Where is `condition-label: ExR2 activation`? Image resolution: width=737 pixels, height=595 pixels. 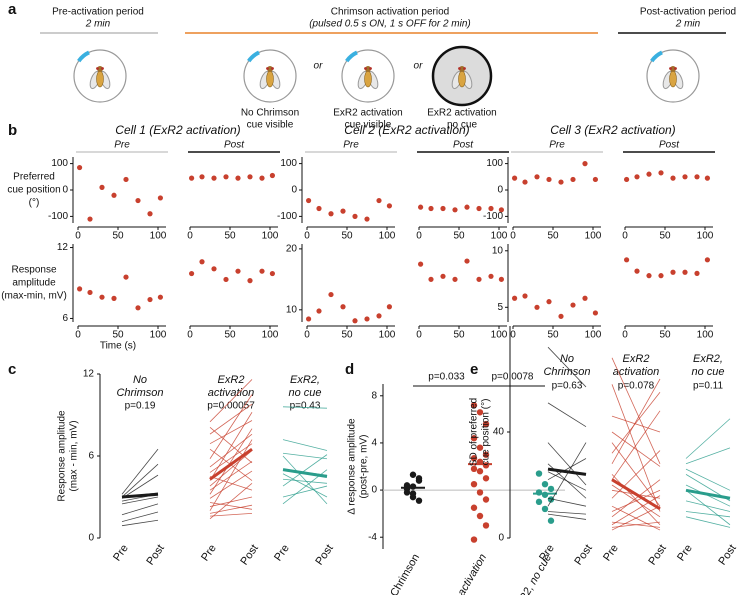 condition-label: ExR2 activation is located at coordinates (367, 113).